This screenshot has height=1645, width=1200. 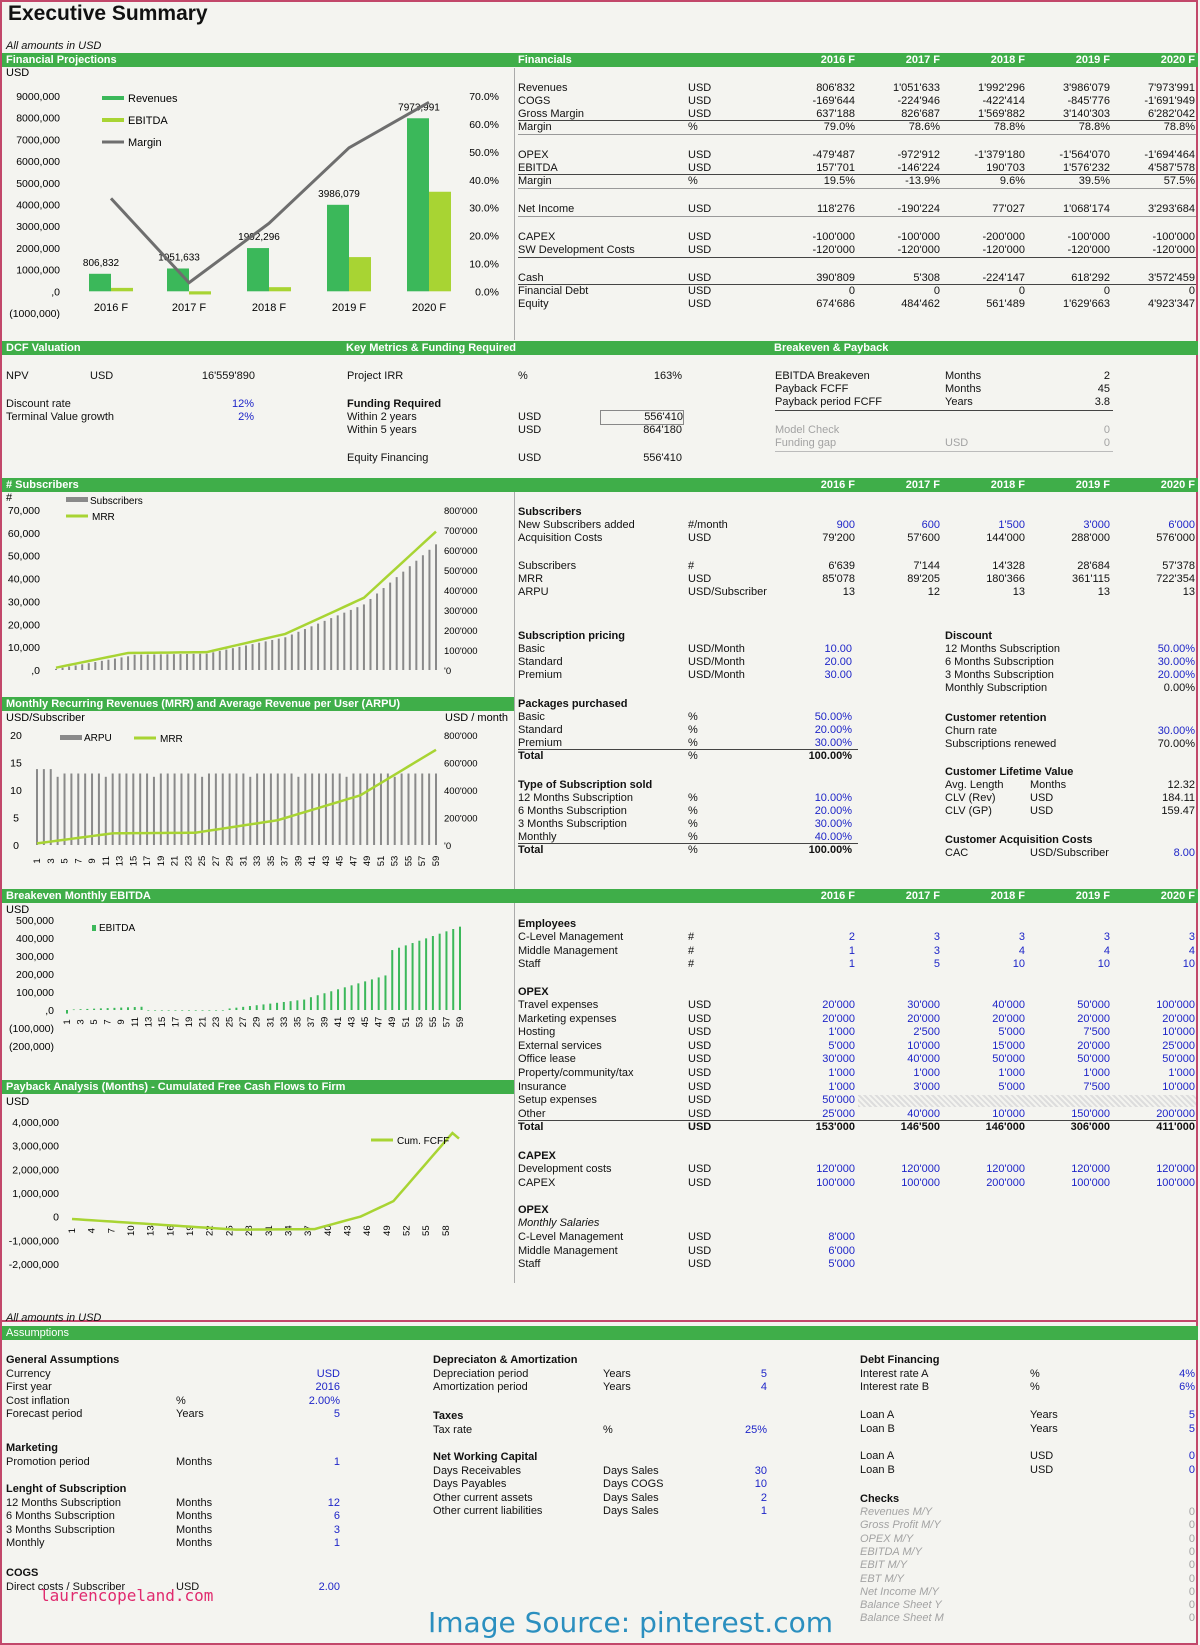 I want to click on row-value: 1, so click(x=851, y=950).